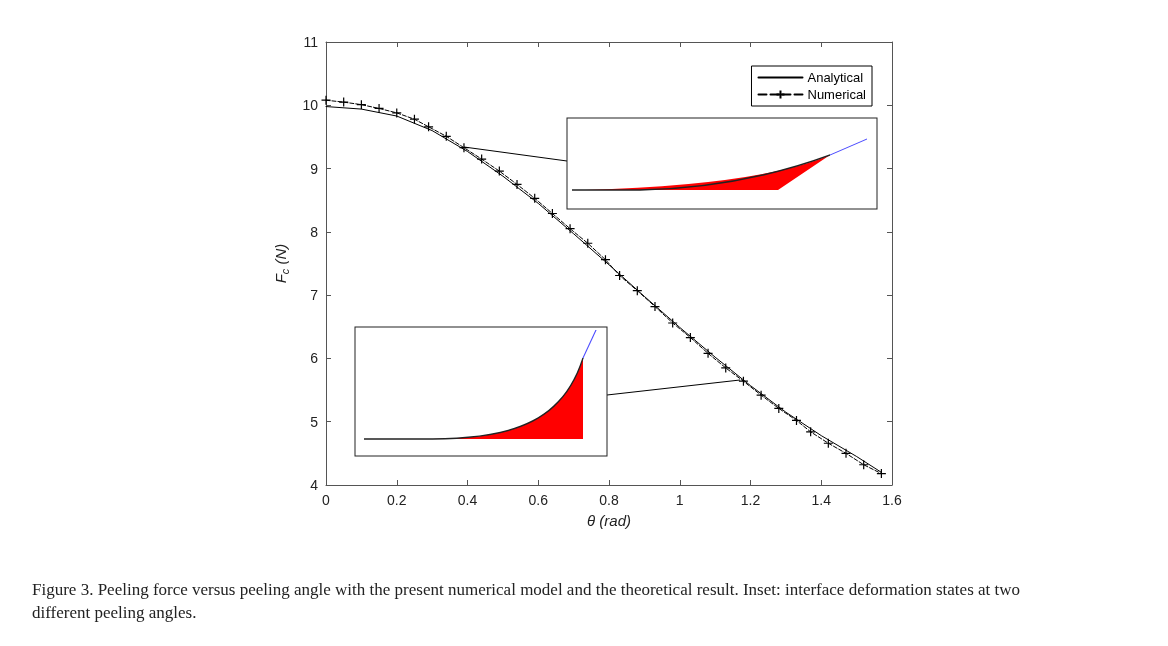 This screenshot has height=646, width=1168. Describe the element at coordinates (314, 231) in the screenshot. I see `y-tick-label: 8` at that location.